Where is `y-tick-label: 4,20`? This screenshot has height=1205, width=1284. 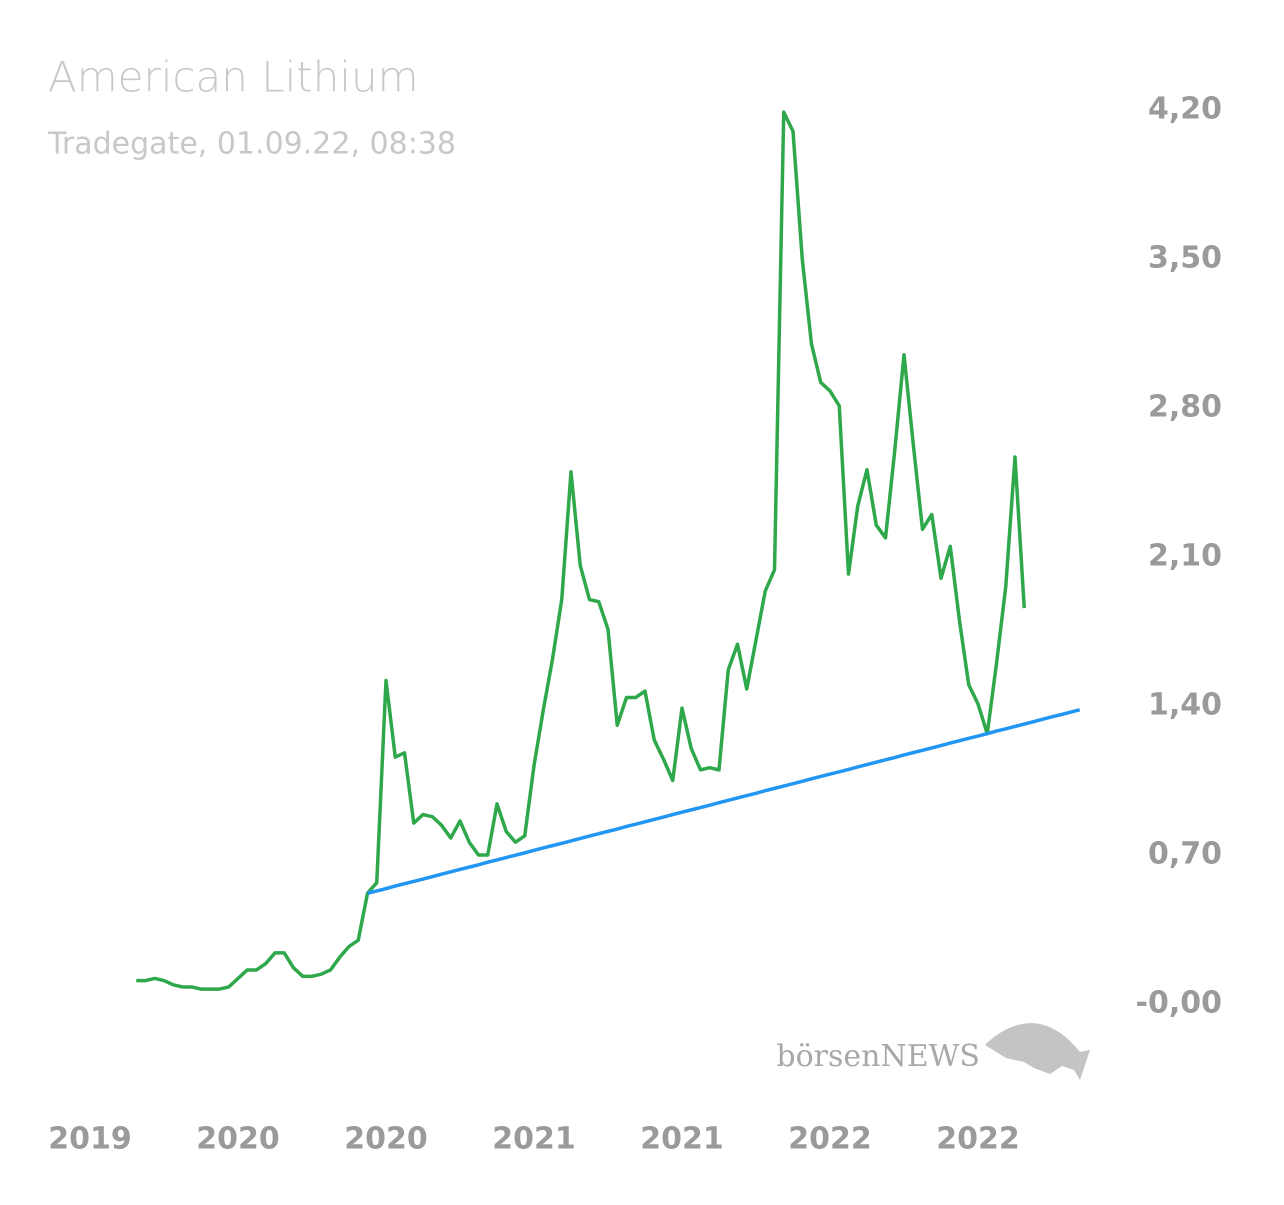
y-tick-label: 4,20 is located at coordinates (1185, 109).